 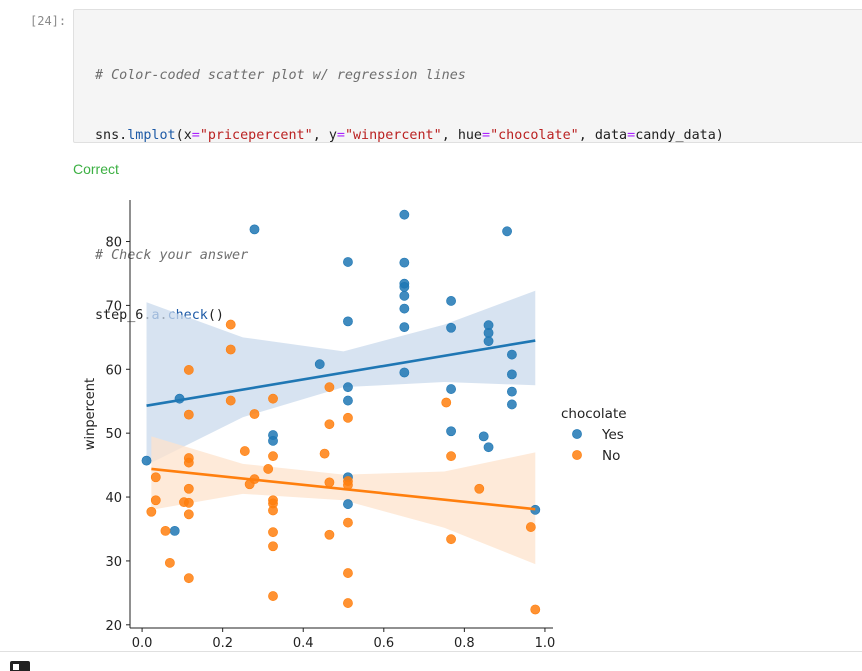 I want to click on code-token: (, so click(x=179, y=135).